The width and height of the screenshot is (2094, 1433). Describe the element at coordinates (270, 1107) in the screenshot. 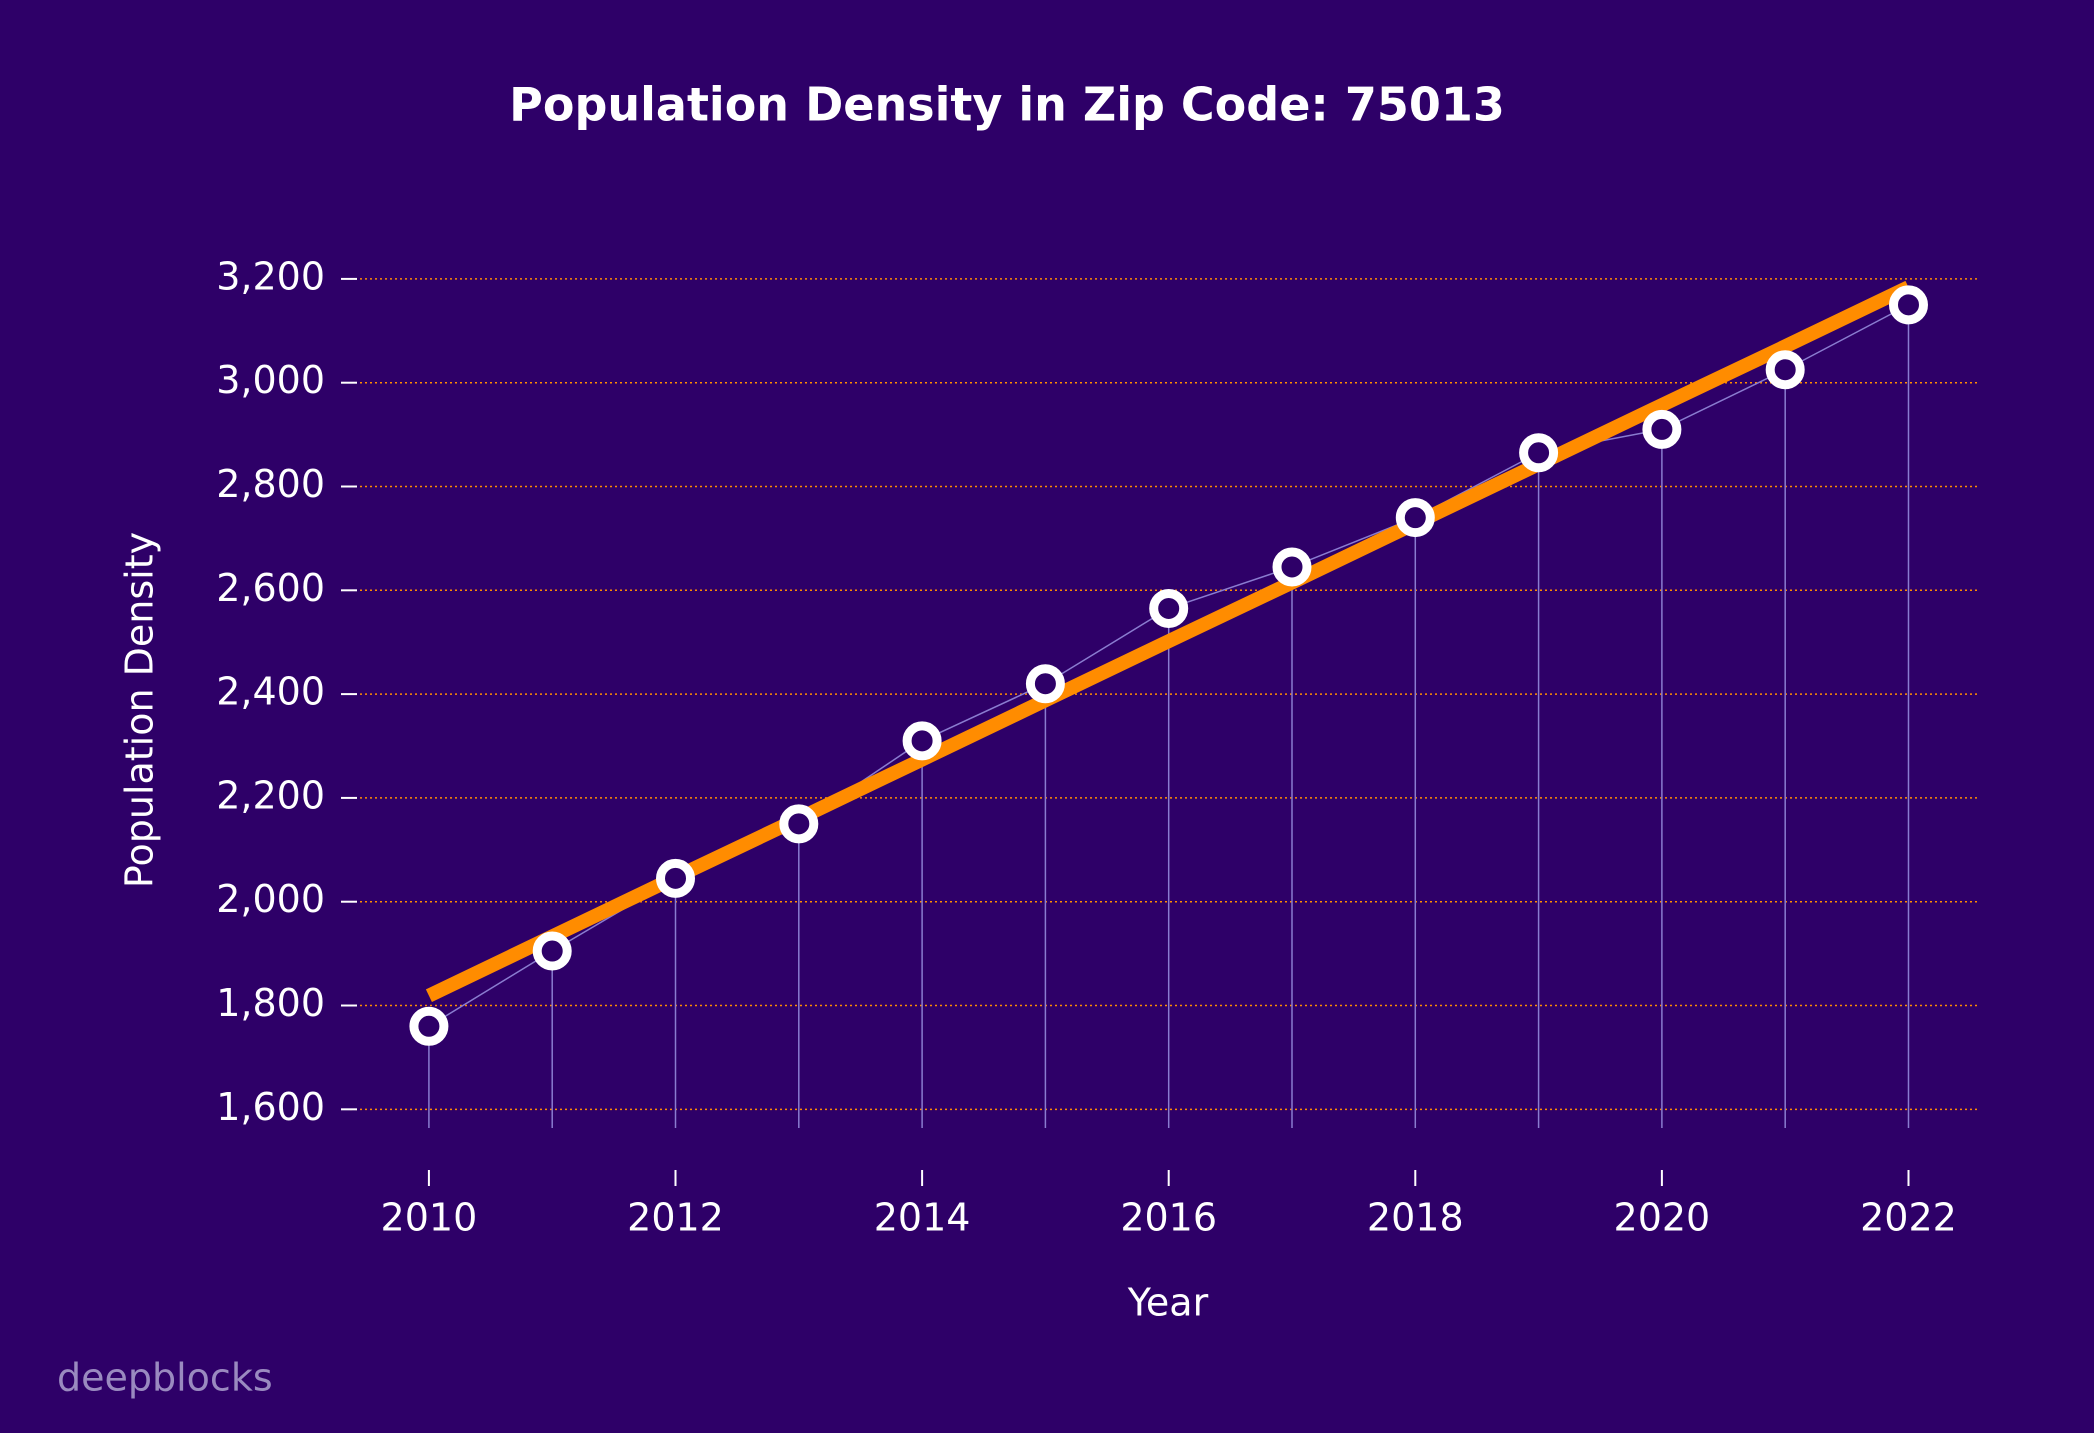

I see `y-tick-label: 1,600` at that location.